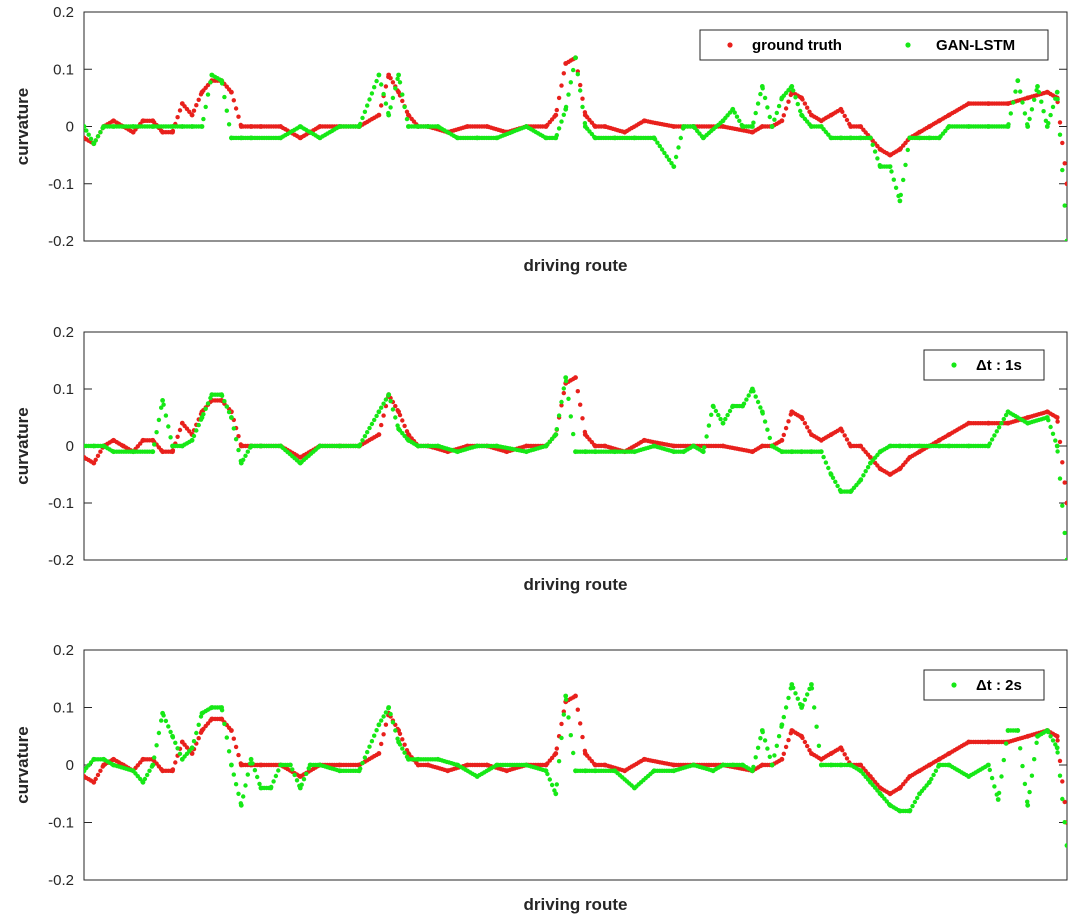 Image resolution: width=1076 pixels, height=914 pixels. I want to click on y-tick-label: 0, so click(70, 446).